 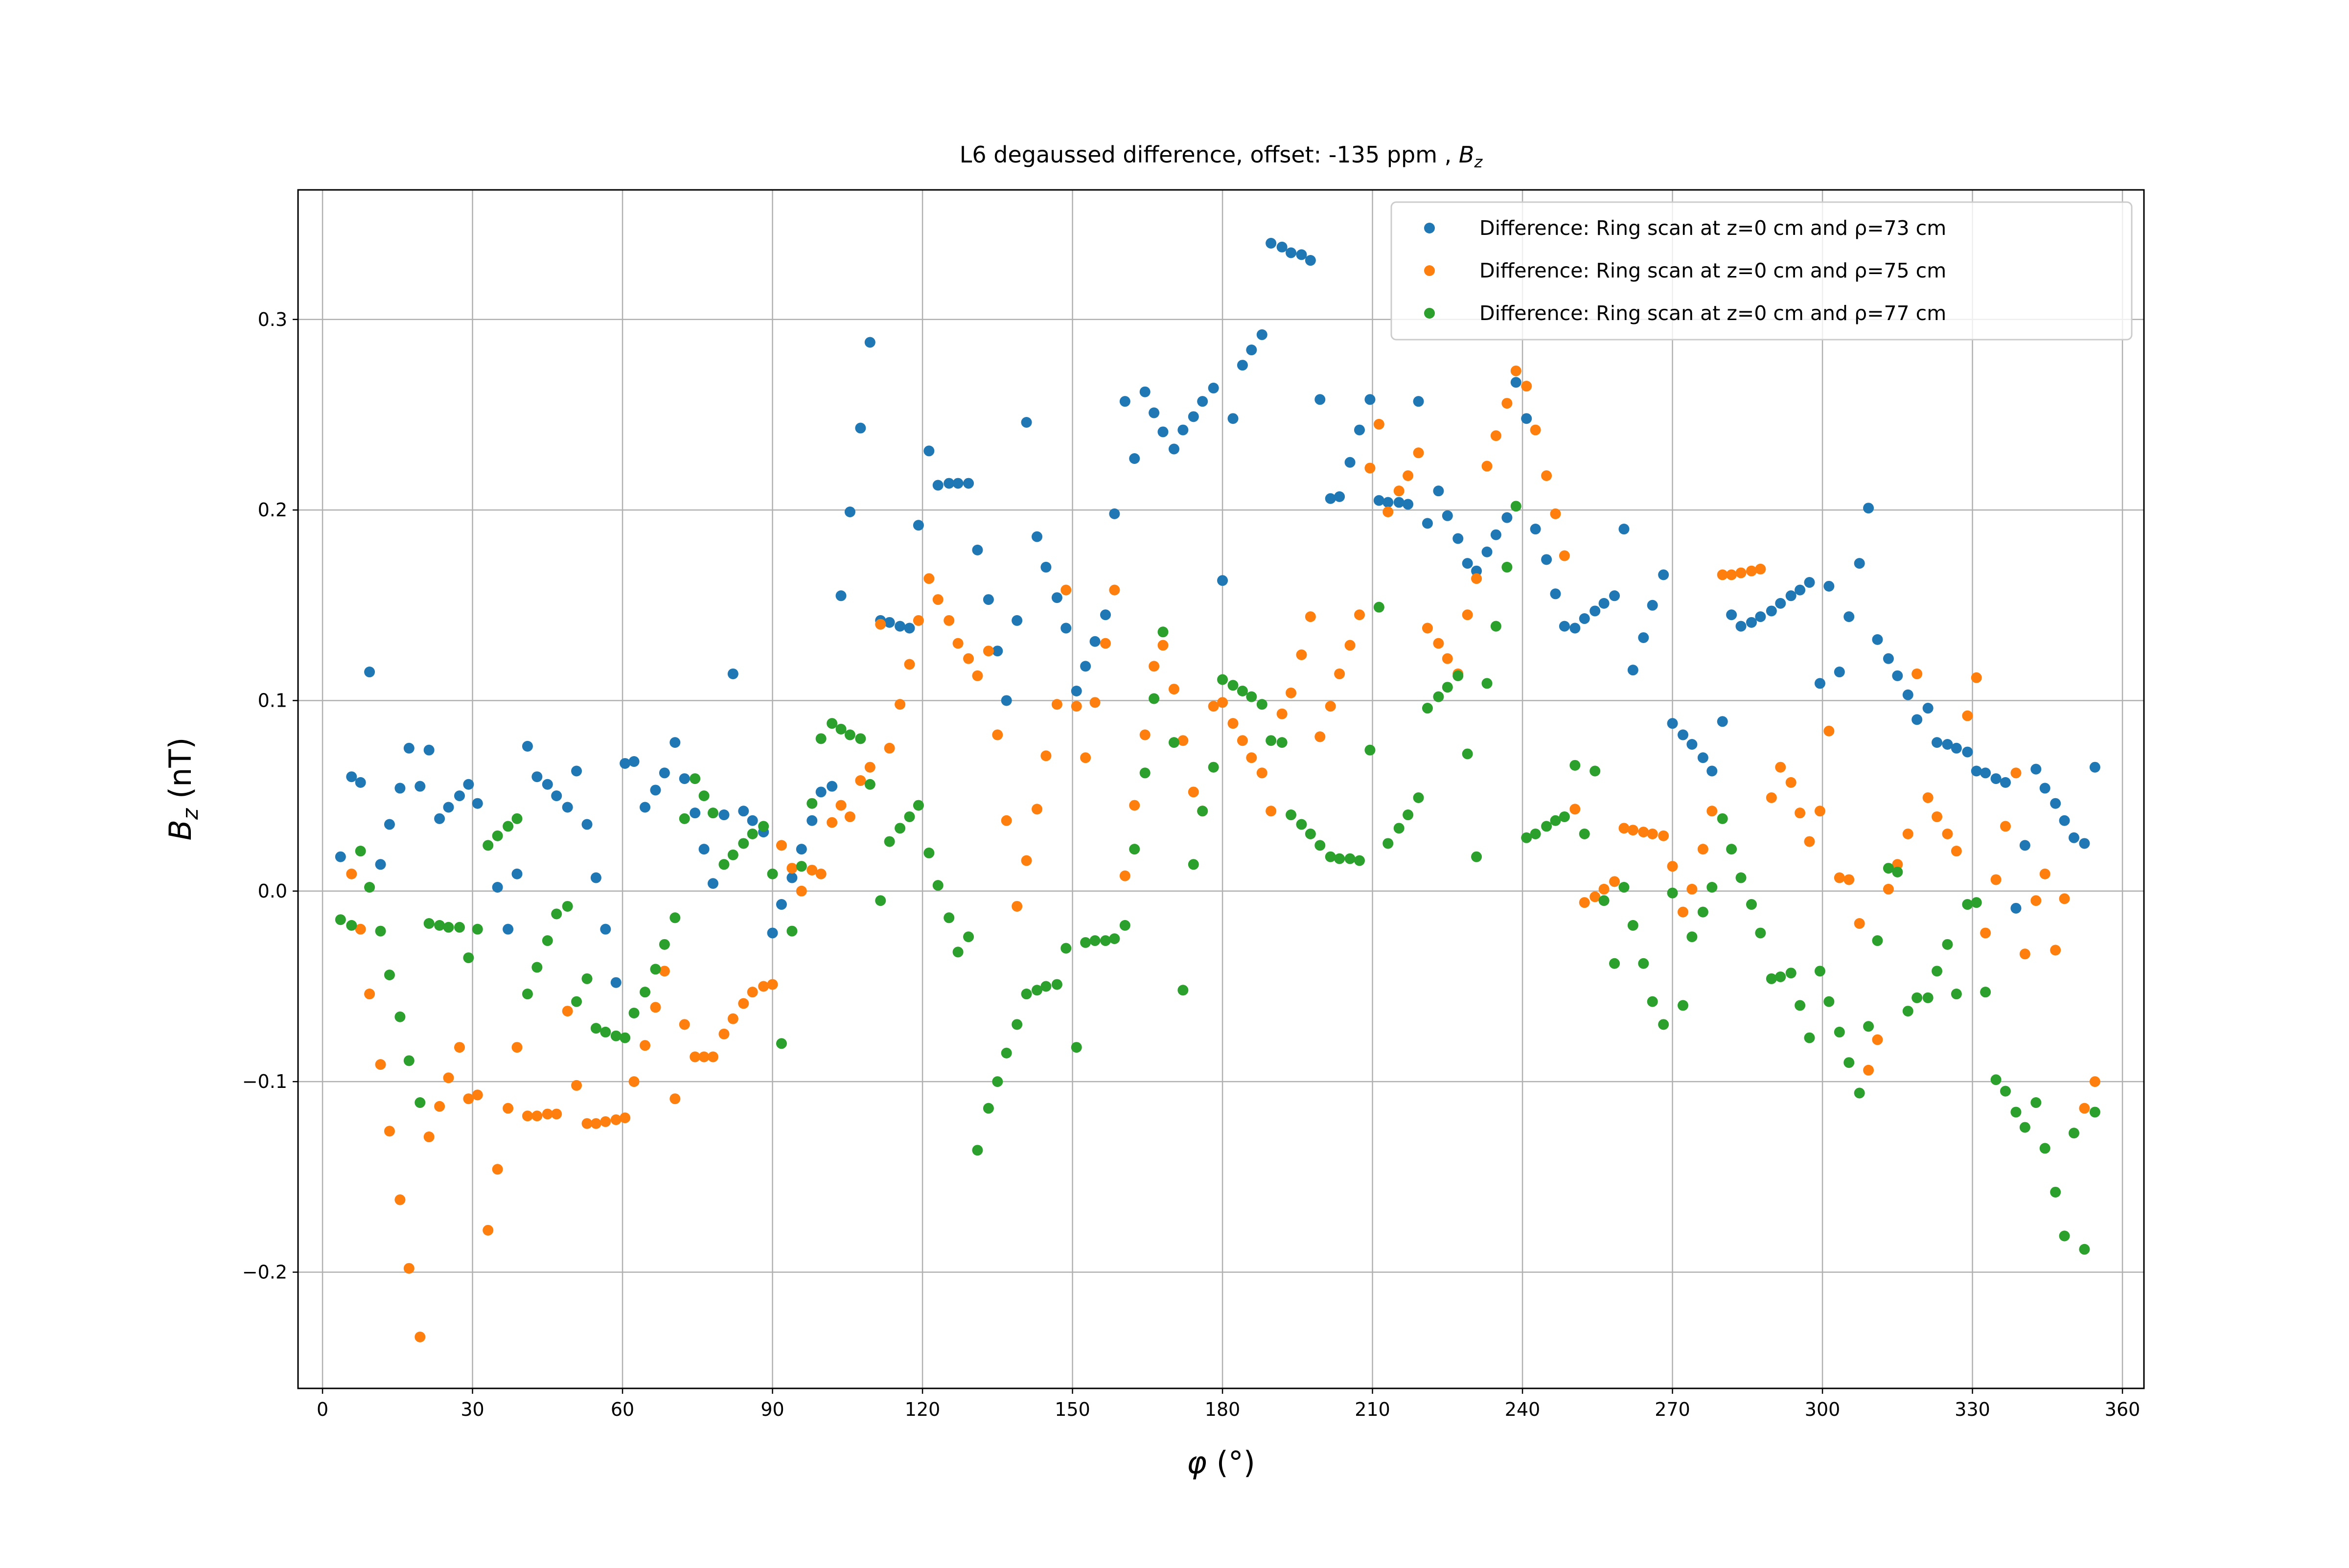 I want to click on y-tick-label: 0.3, so click(x=272, y=319).